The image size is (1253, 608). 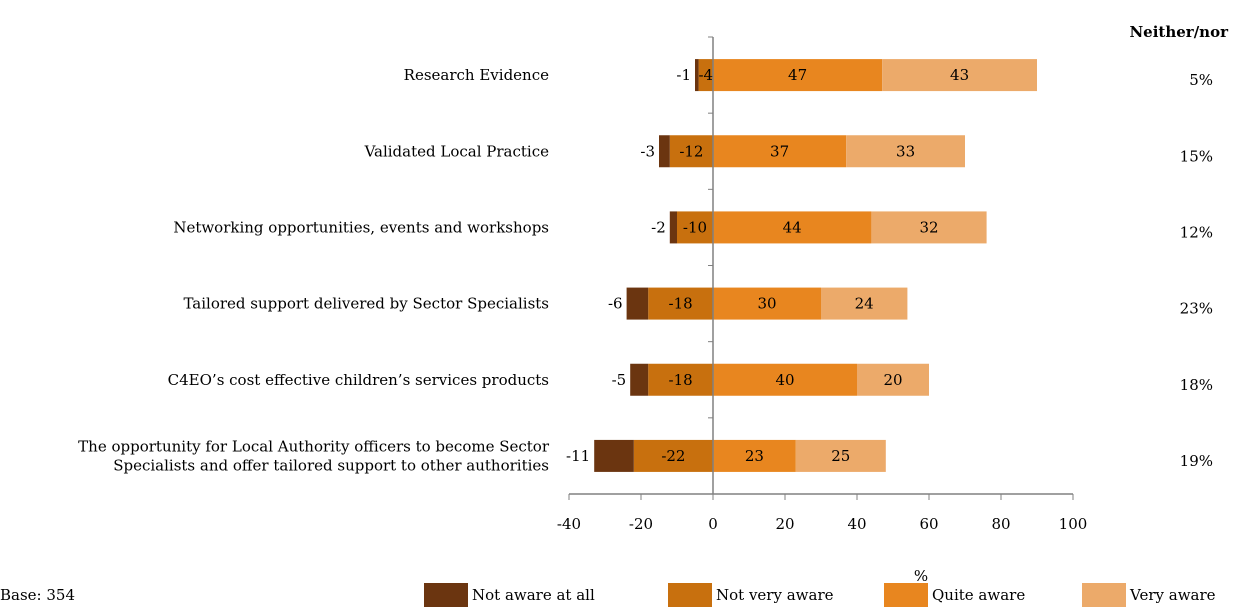 I want to click on data-label-very-aware: 25, so click(x=840, y=456).